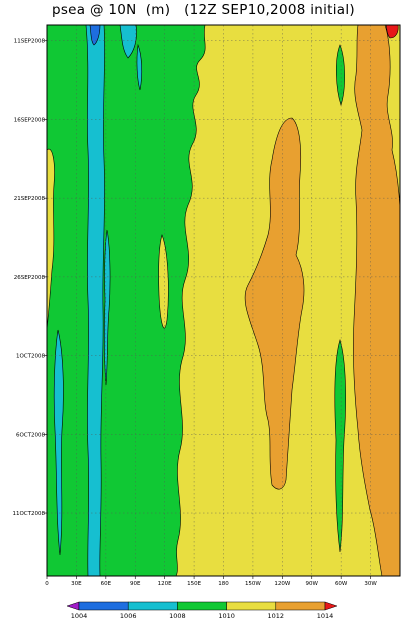  Describe the element at coordinates (253, 584) in the screenshot. I see `x-tick-label: 150W` at that location.